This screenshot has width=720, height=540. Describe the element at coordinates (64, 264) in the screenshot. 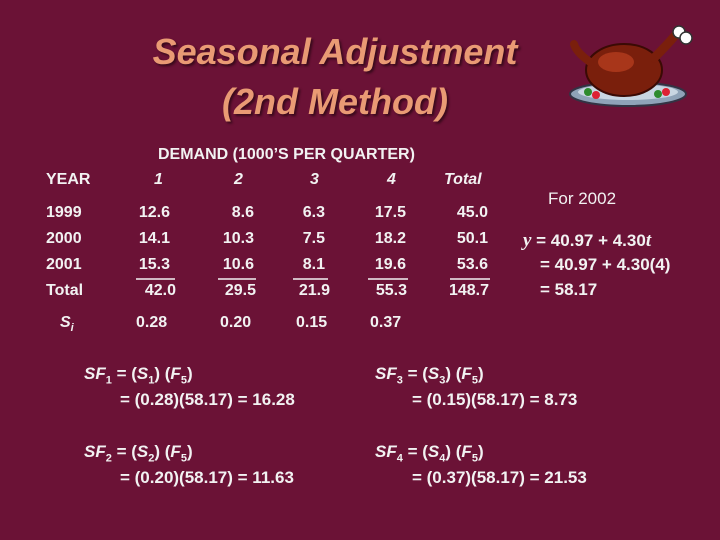

I see `year-label: 2001` at that location.